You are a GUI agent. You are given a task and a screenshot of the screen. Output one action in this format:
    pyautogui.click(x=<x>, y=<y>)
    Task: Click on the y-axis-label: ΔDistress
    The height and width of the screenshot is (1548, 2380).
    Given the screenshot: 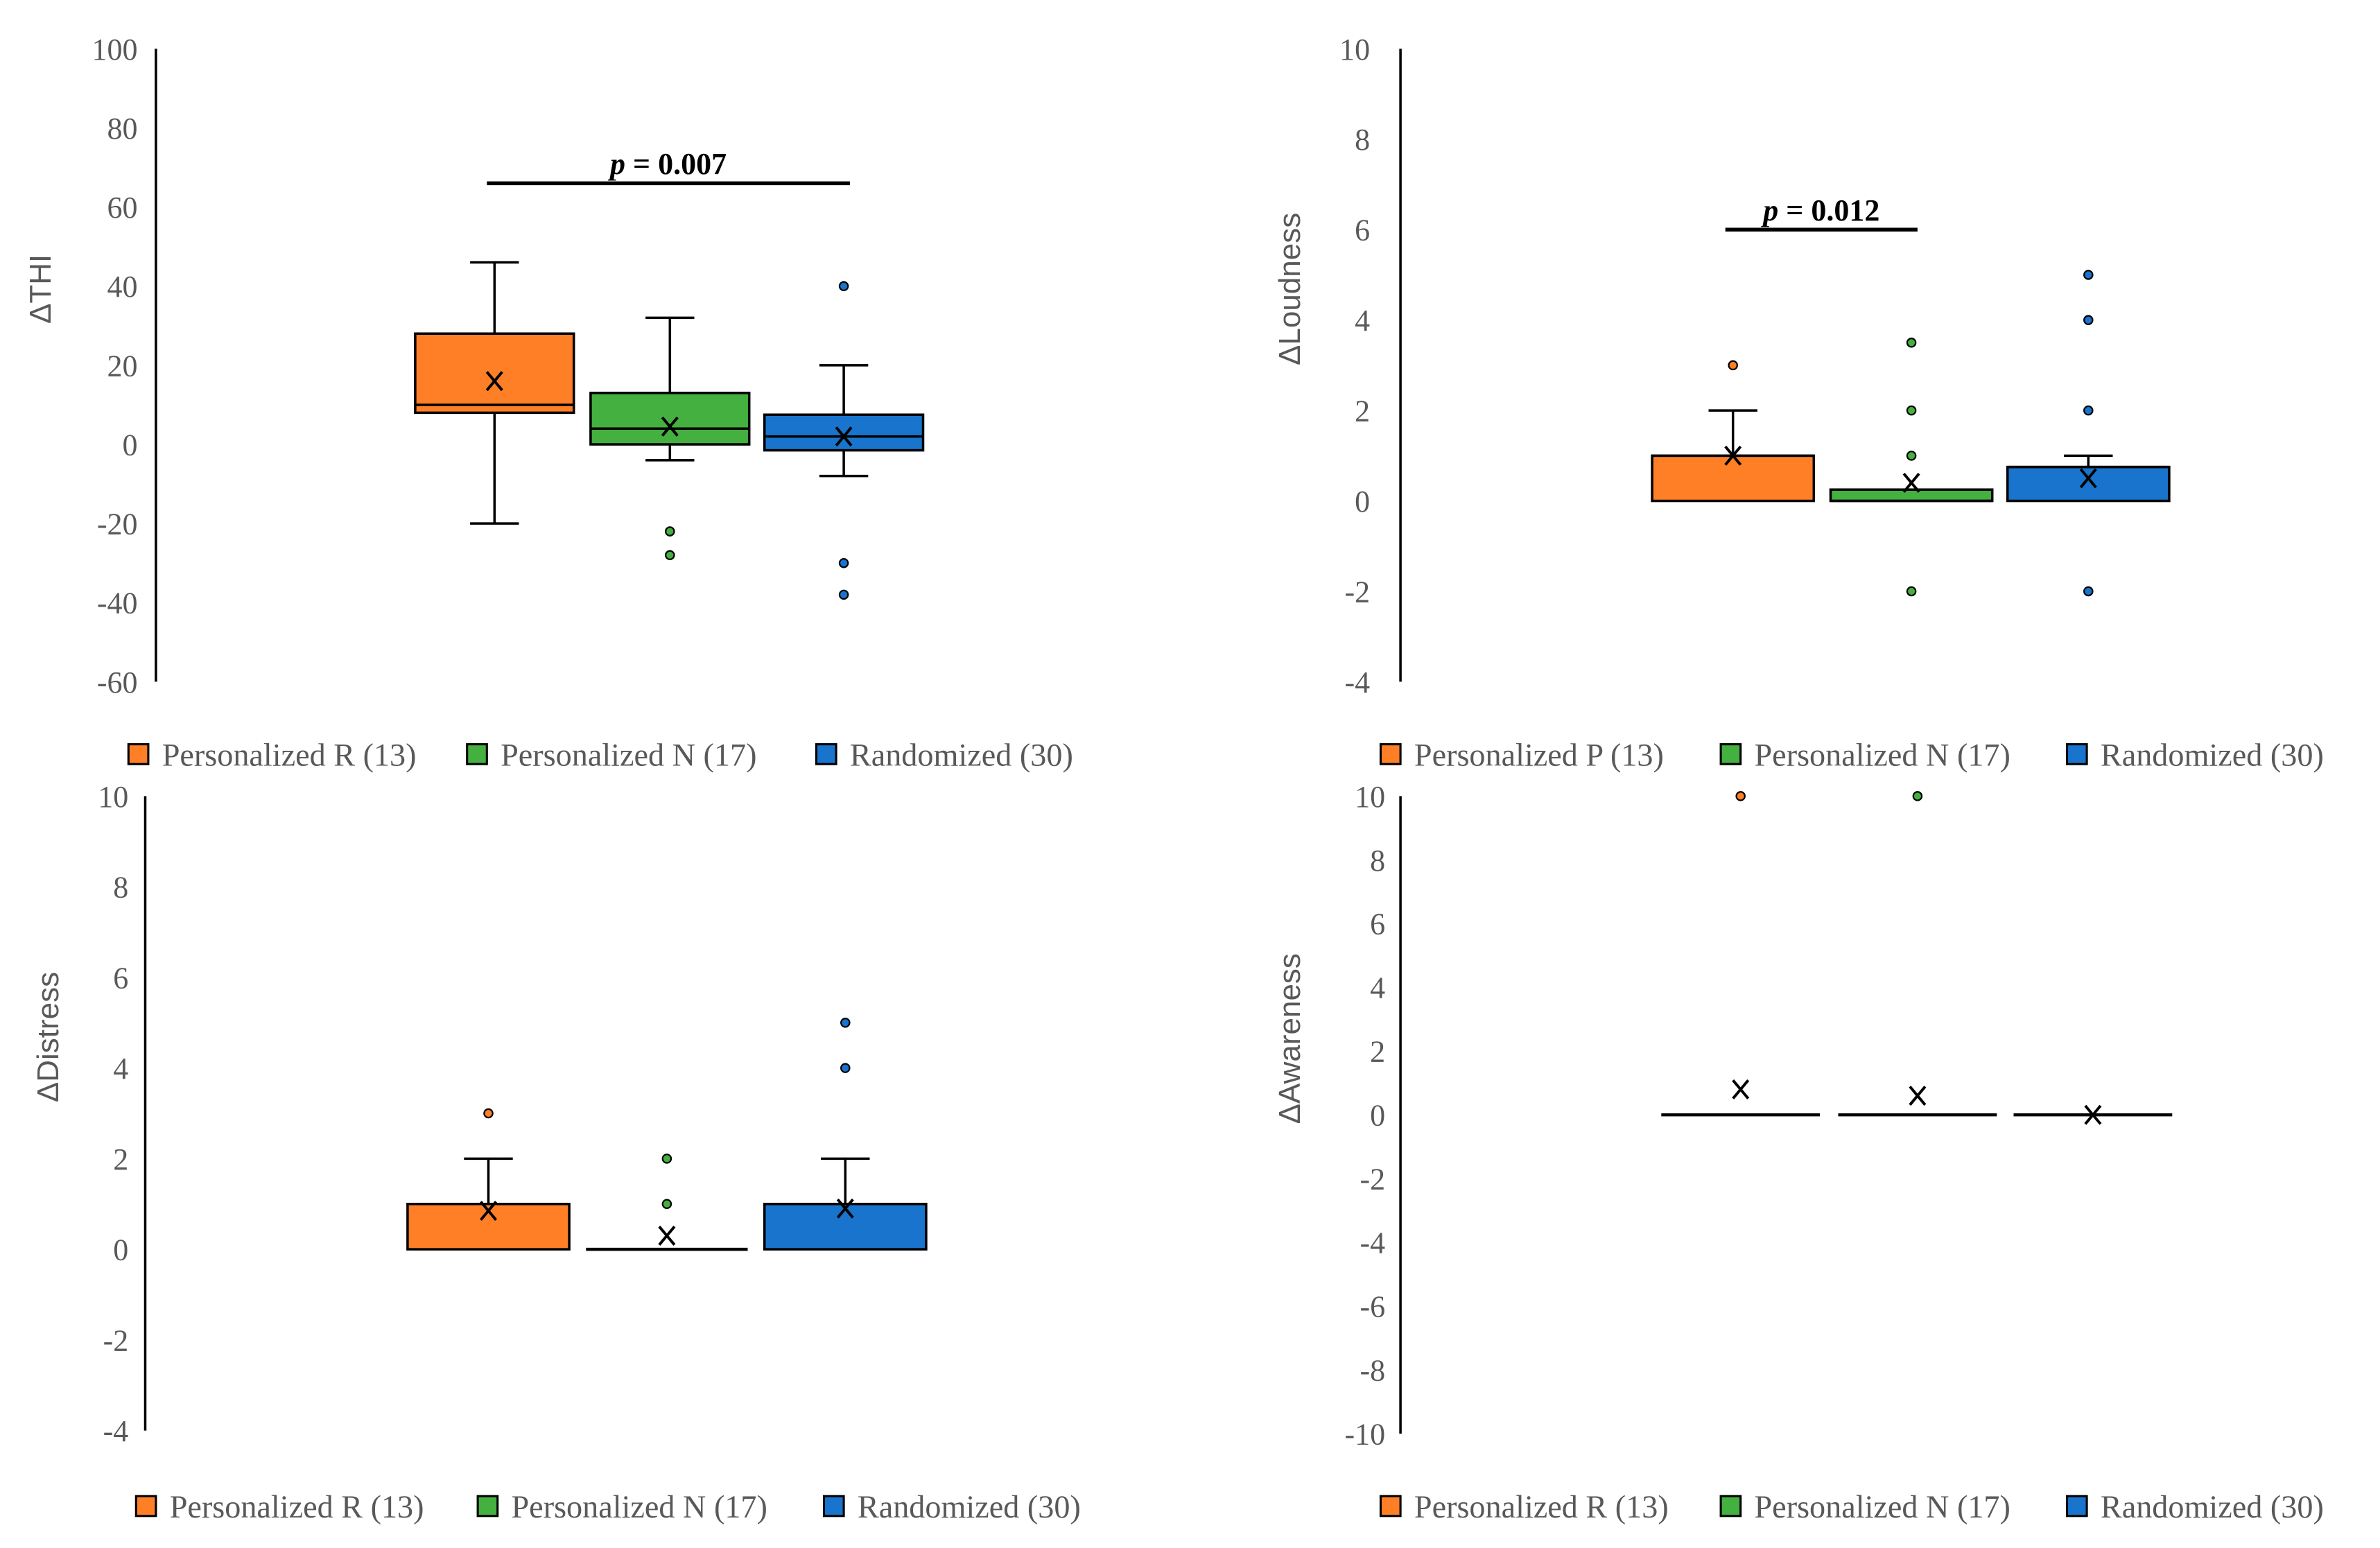 What is the action you would take?
    pyautogui.click(x=48, y=1037)
    